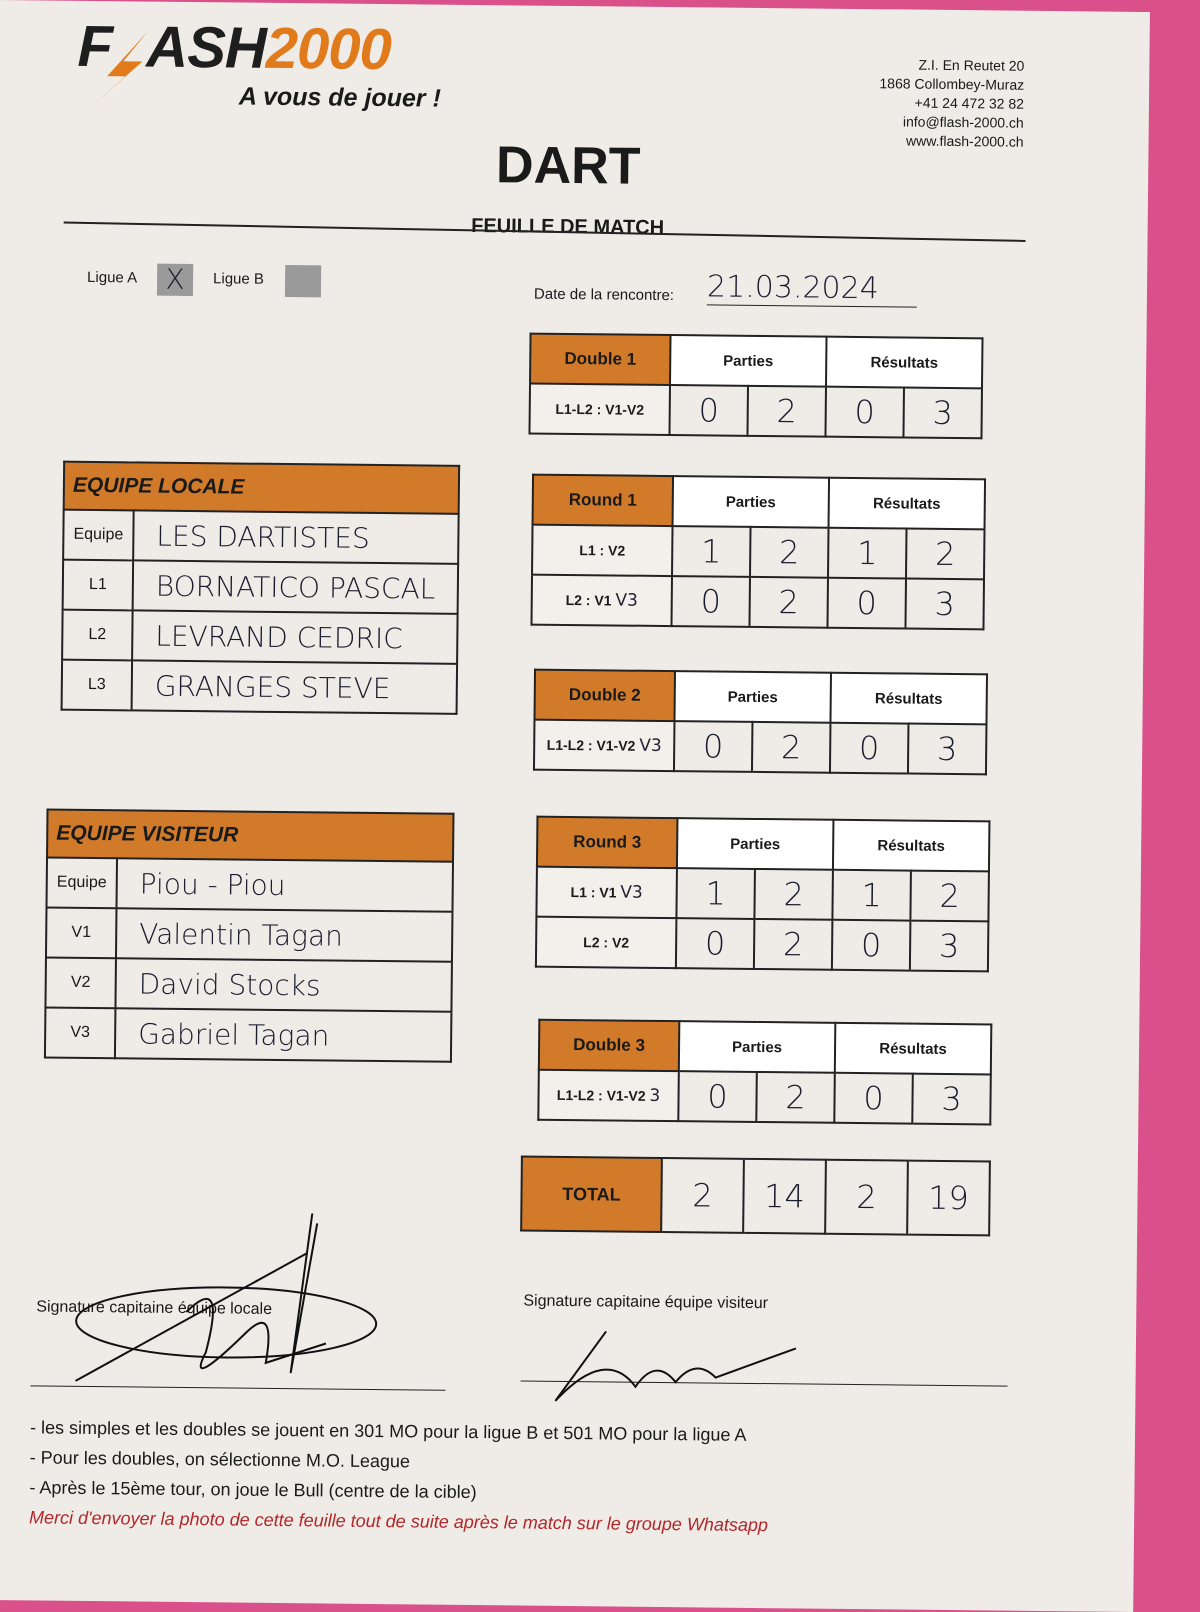 The height and width of the screenshot is (1612, 1200). I want to click on team-row-key: L2, so click(97, 635).